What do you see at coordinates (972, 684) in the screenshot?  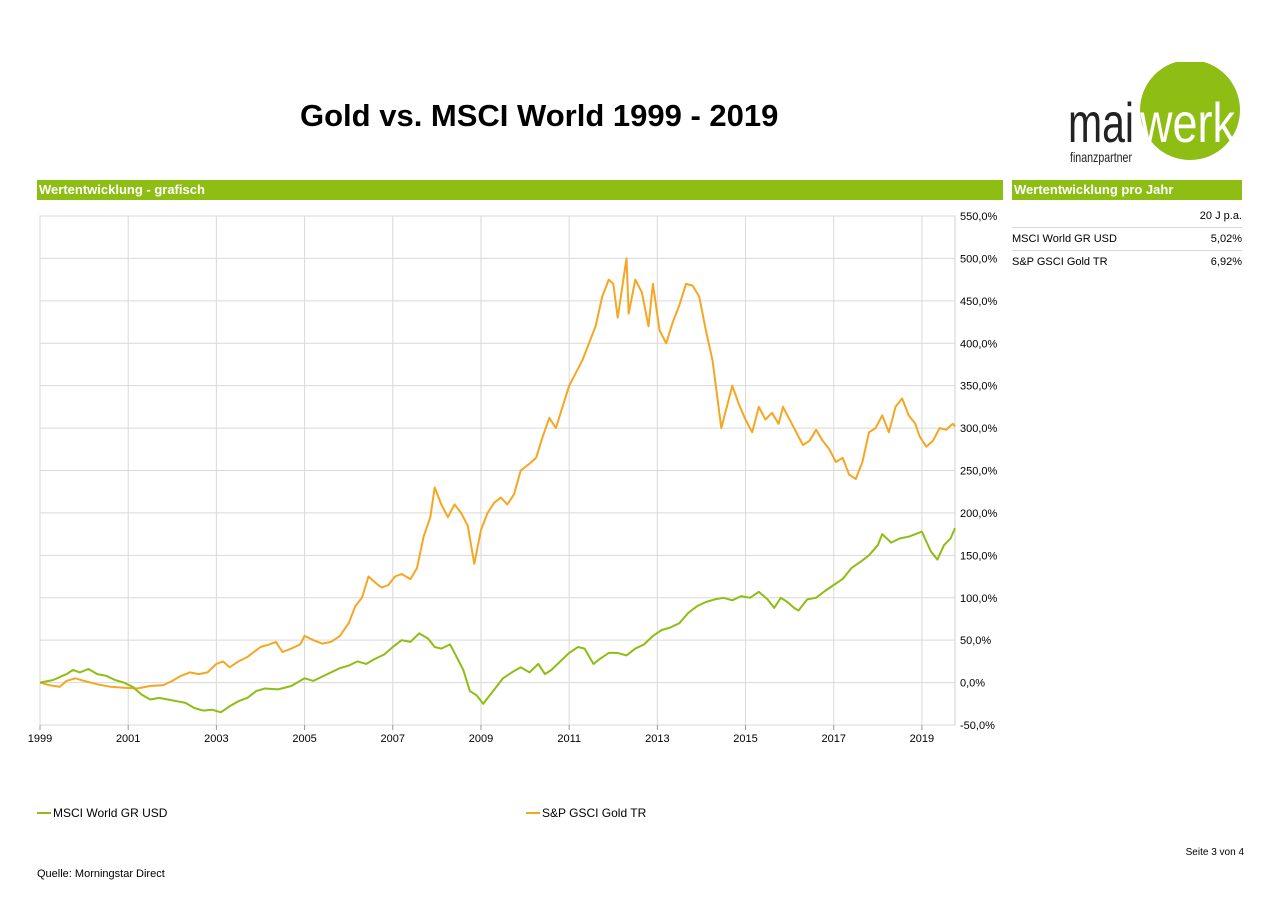 I see `y-tick-label: 0,0%` at bounding box center [972, 684].